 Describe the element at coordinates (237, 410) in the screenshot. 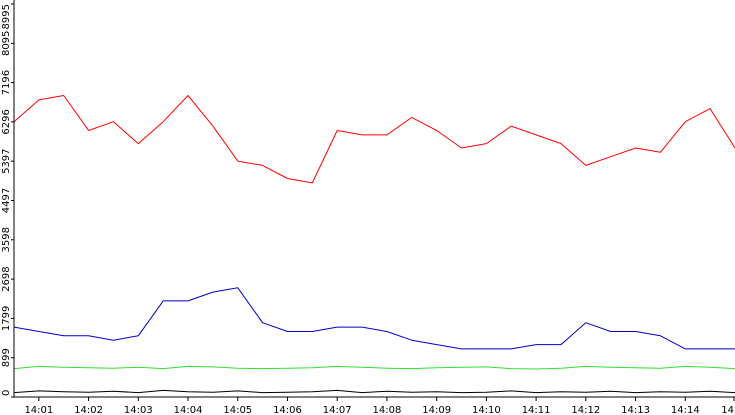

I see `x-tick-label: 14:05` at that location.